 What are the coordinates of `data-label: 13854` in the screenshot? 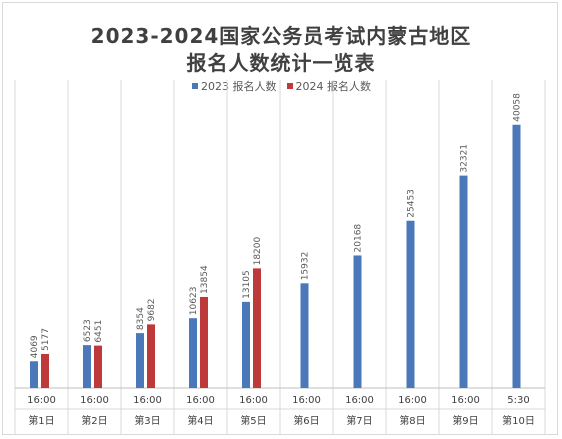 It's located at (205, 279).